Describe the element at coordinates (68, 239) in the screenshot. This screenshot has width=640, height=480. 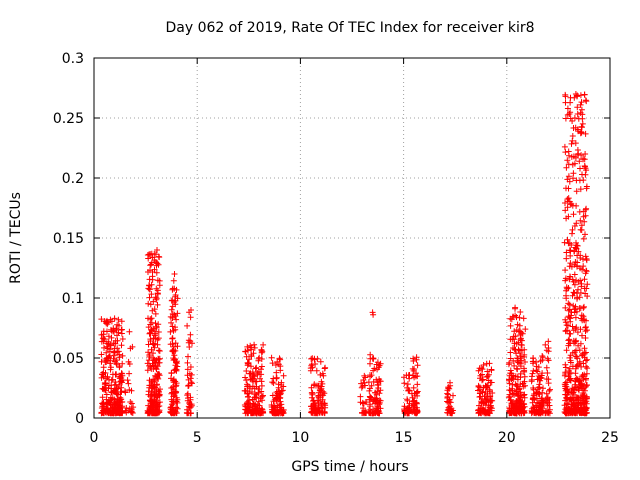
I see `y-tick-label: 0.15` at that location.